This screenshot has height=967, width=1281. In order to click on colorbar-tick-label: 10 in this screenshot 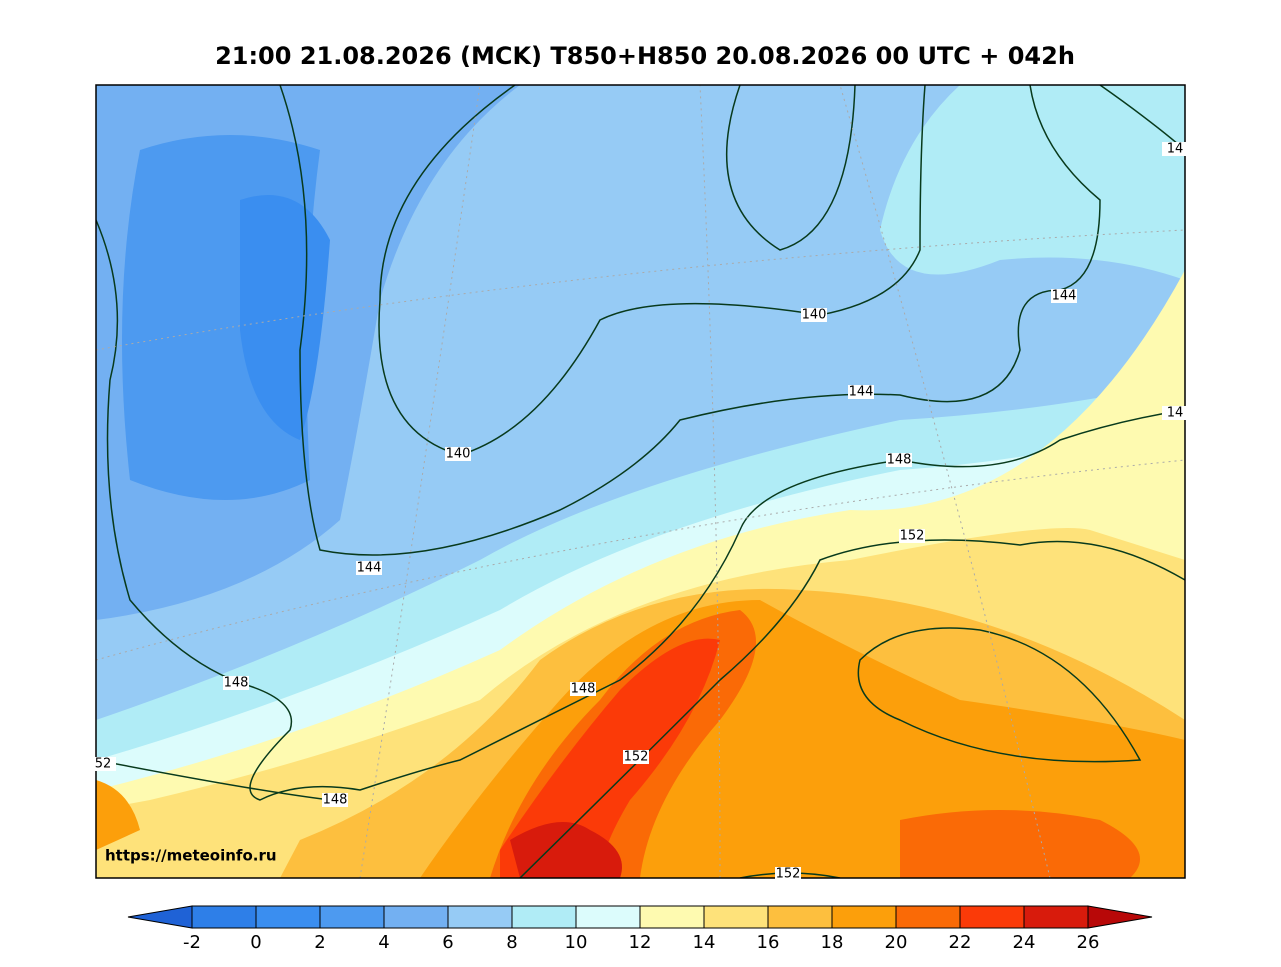, I will do `click(576, 942)`.